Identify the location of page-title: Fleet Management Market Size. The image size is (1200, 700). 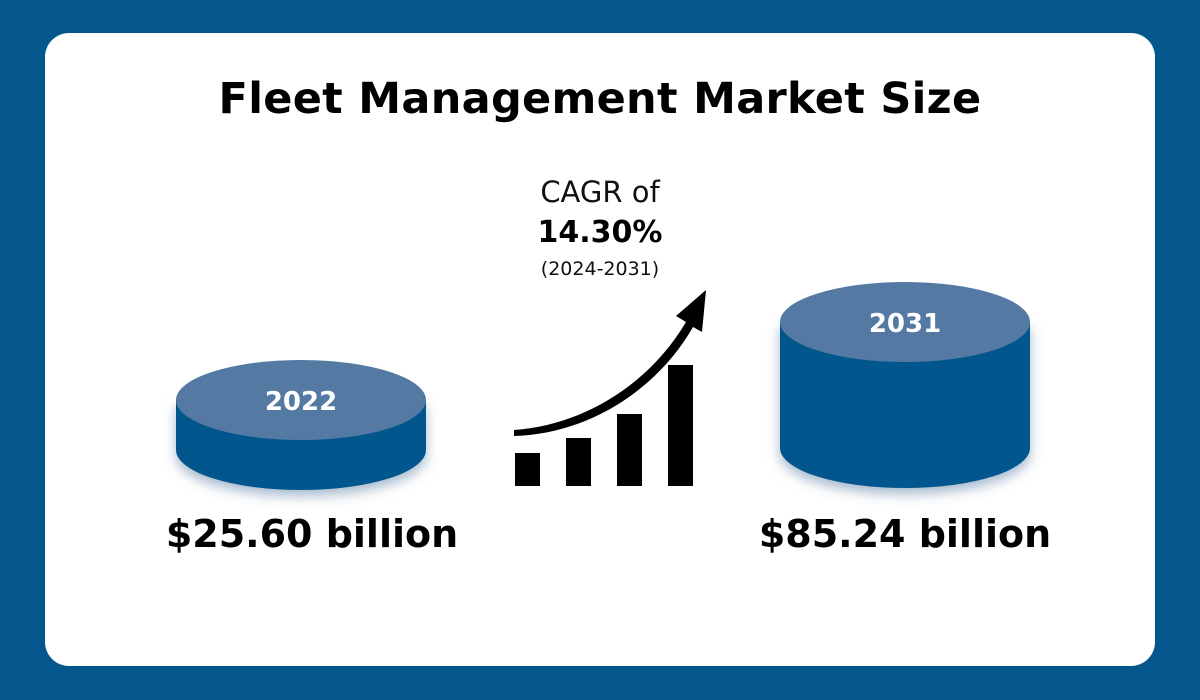
(600, 99).